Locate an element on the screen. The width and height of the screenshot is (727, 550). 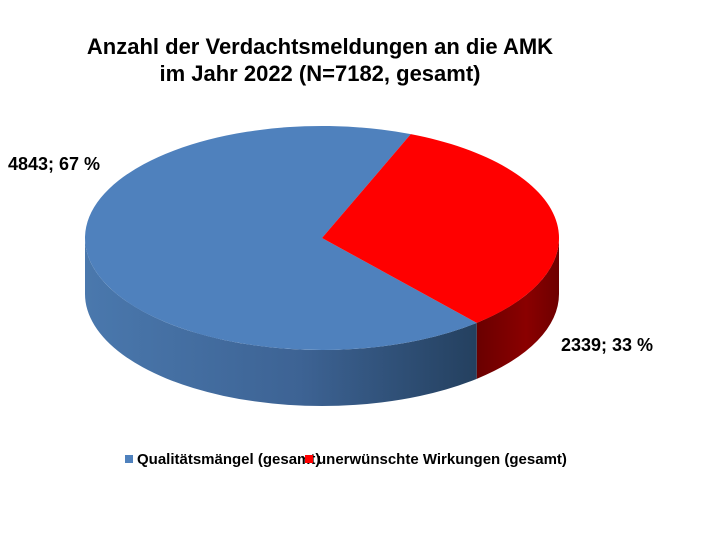
chart-title-line-1: Anzahl der Verdachtsmeldungen an die AMK is located at coordinates (320, 46).